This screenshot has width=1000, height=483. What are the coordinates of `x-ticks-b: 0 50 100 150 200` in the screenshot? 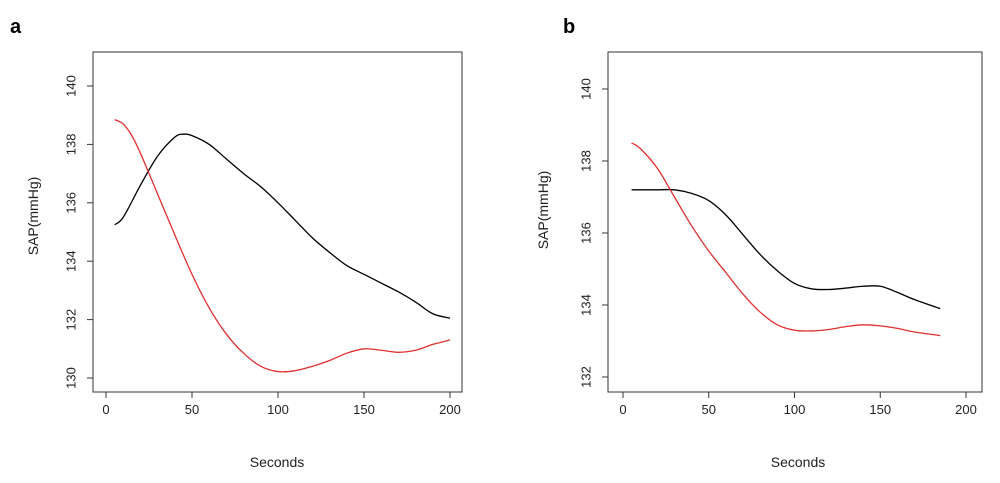 It's located at (798, 404).